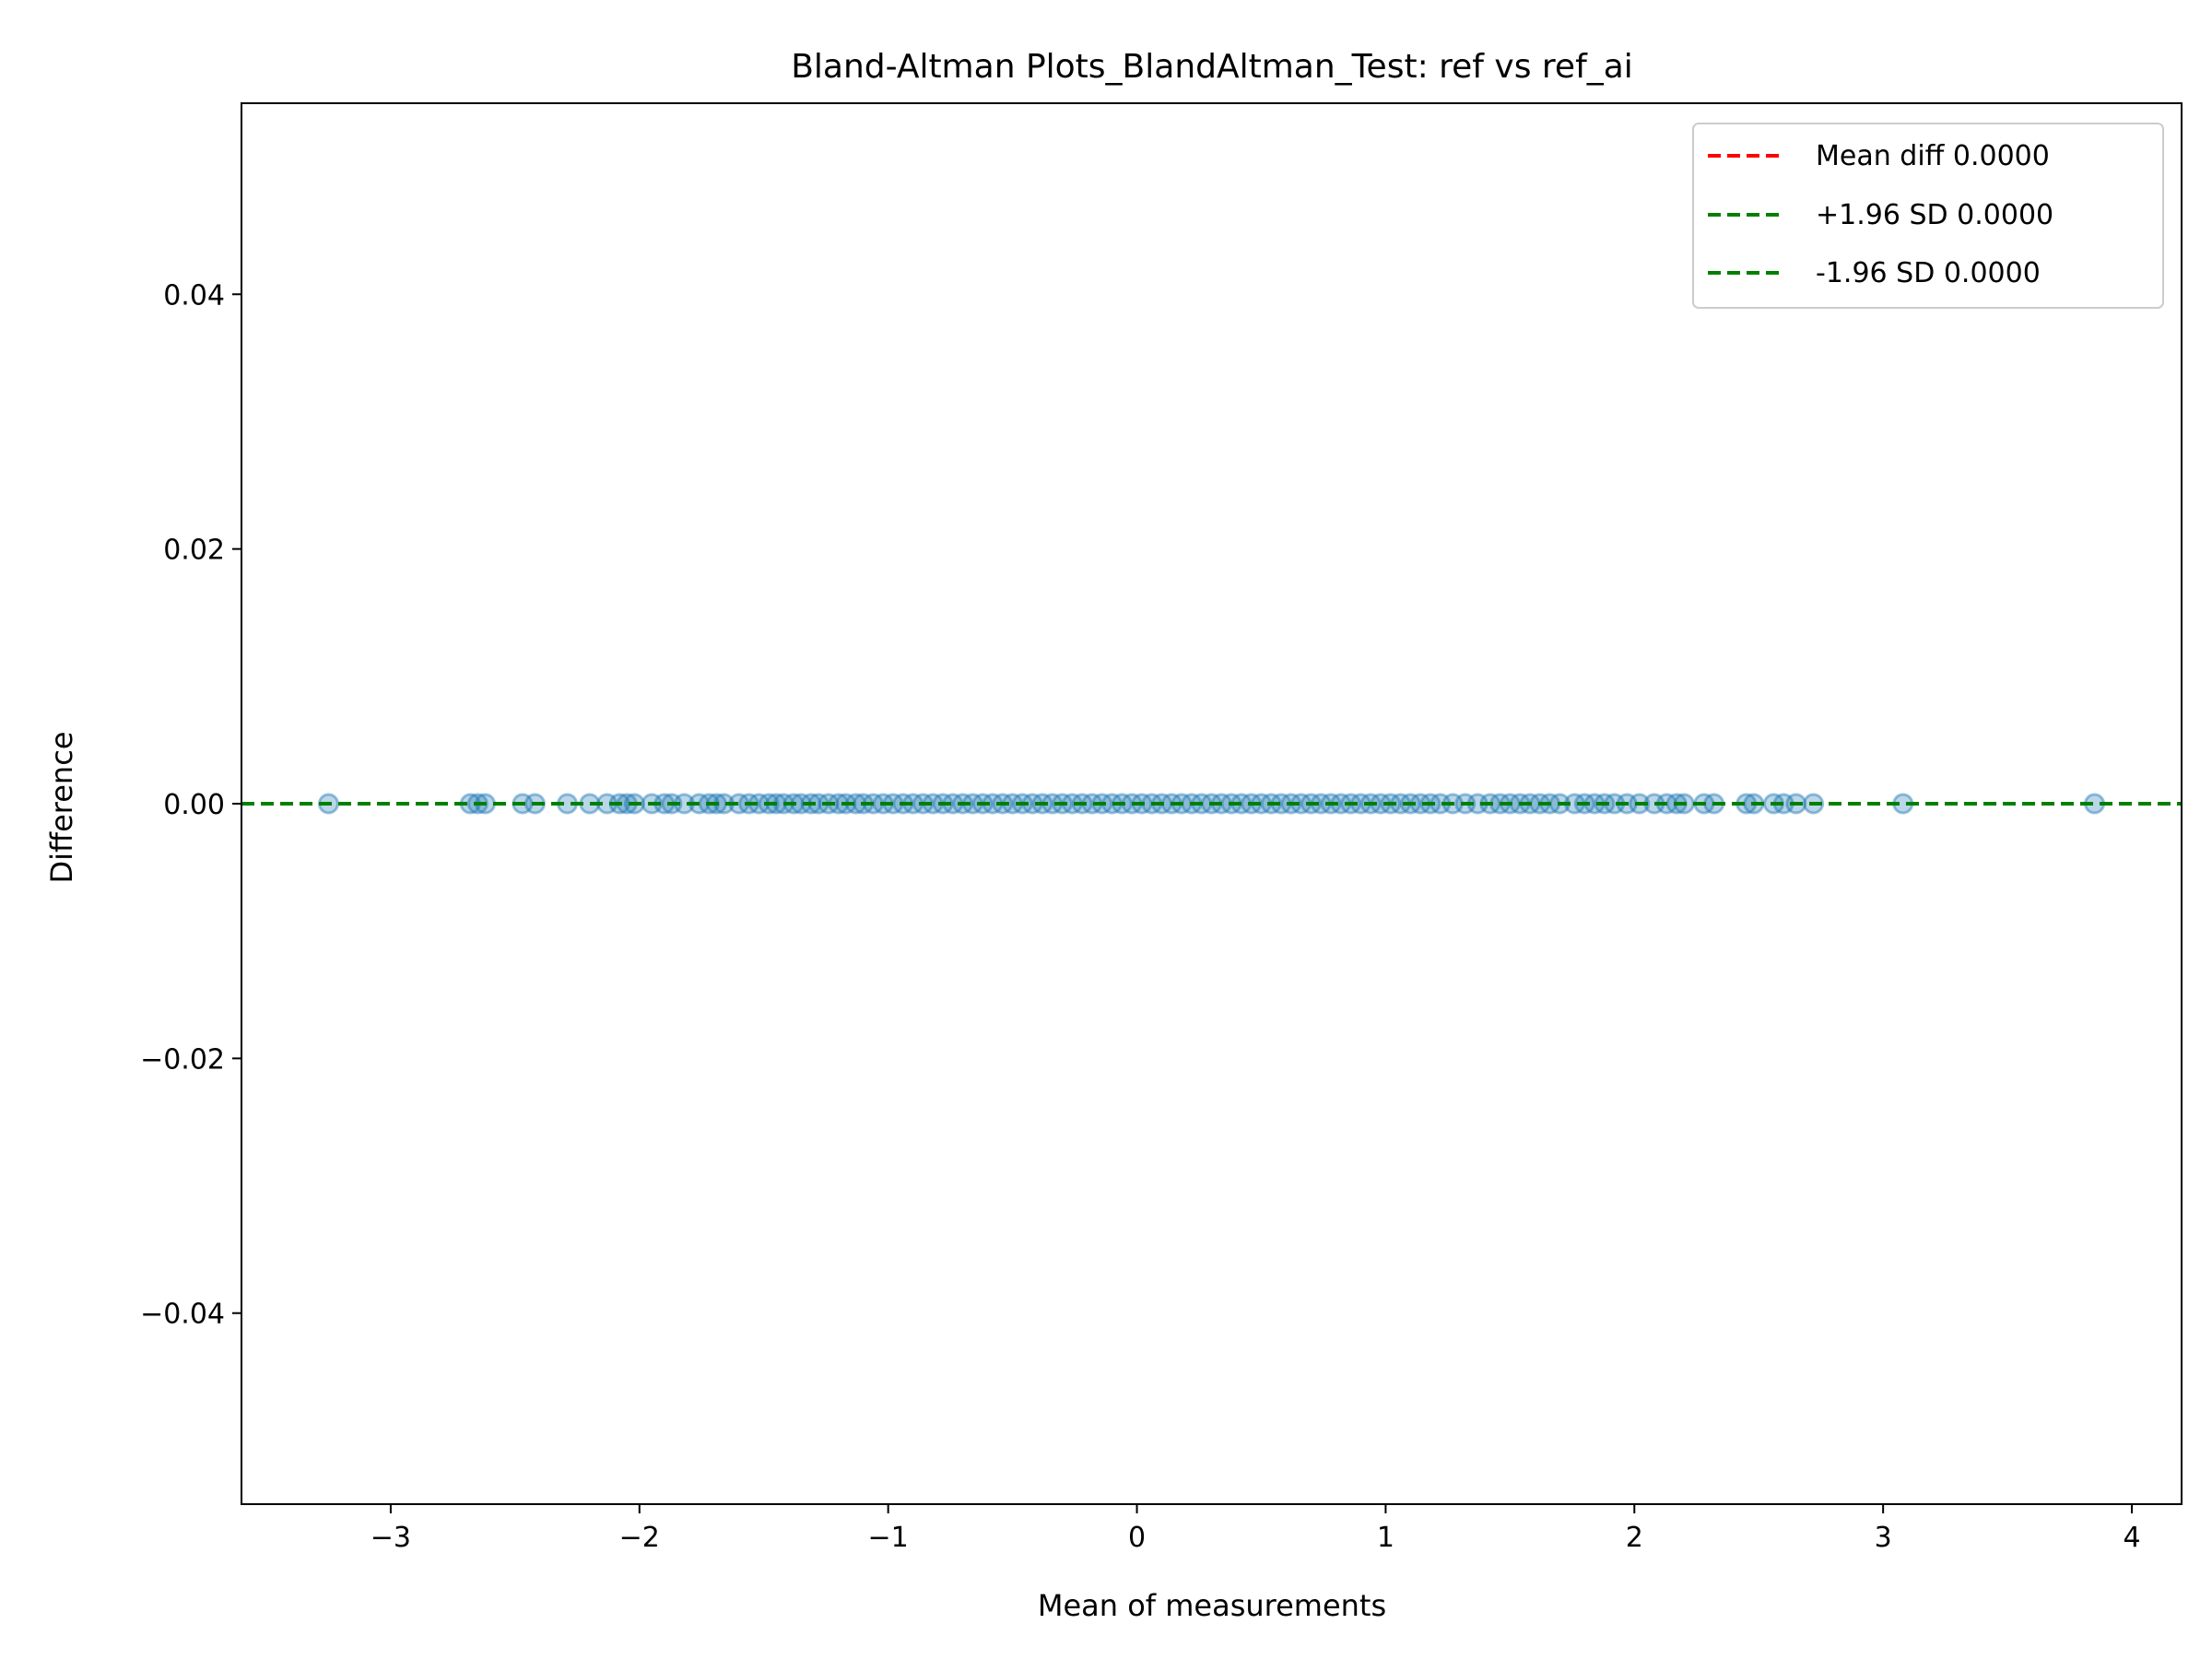 The width and height of the screenshot is (2212, 1659). Describe the element at coordinates (639, 1538) in the screenshot. I see `x-tick-label: −2` at that location.